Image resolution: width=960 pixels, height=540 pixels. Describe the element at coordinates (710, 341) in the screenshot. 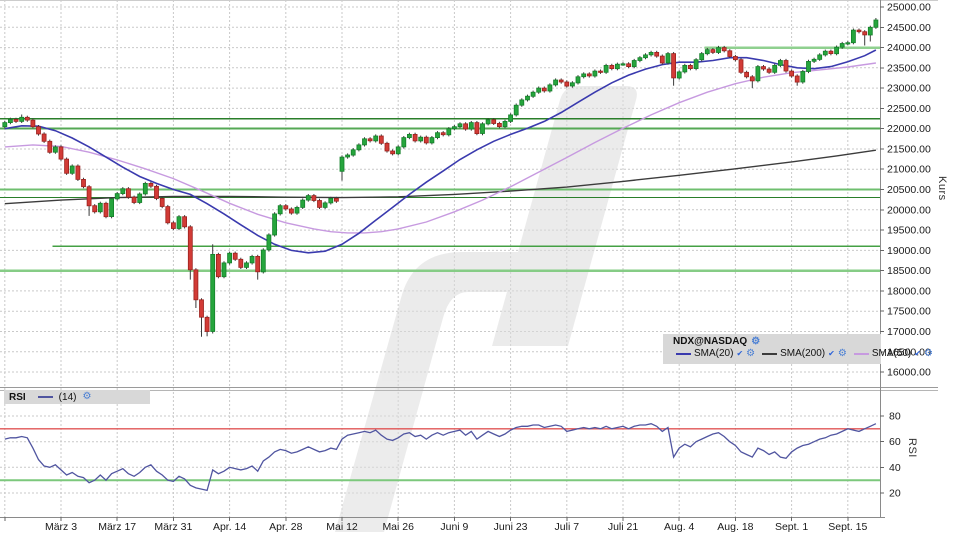

I see `instrument-label: NDX@NASDAQ` at that location.